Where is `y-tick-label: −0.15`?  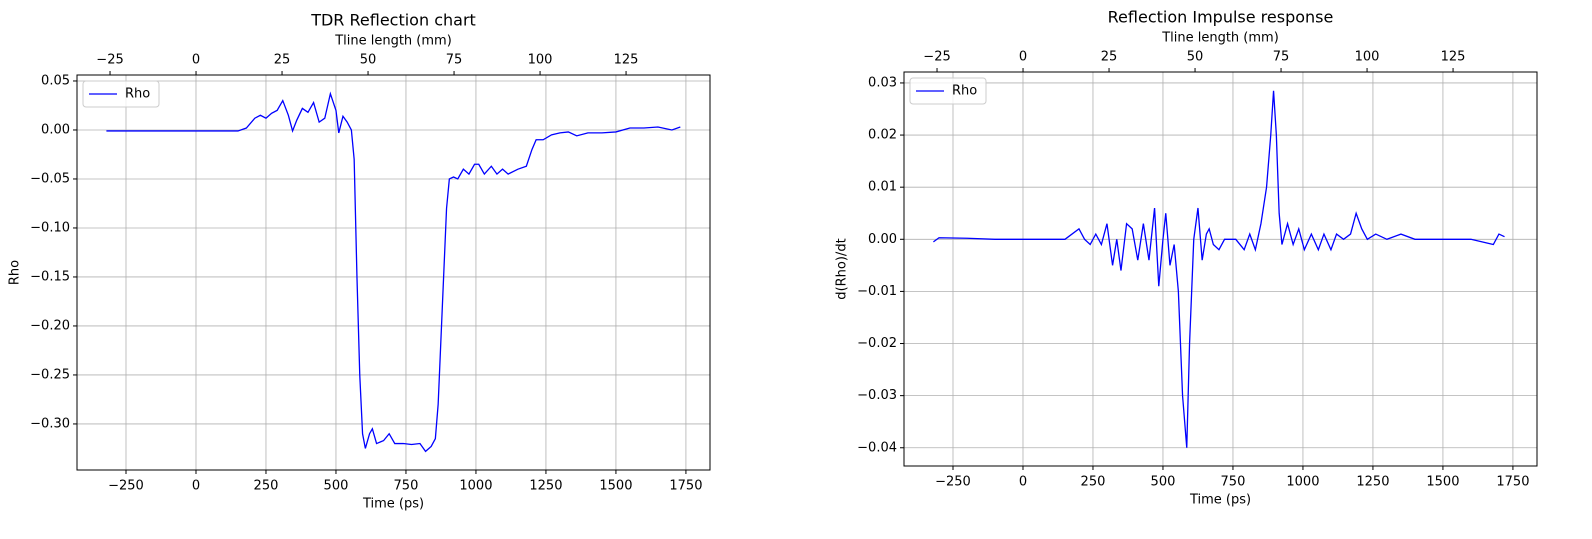 y-tick-label: −0.15 is located at coordinates (50, 276).